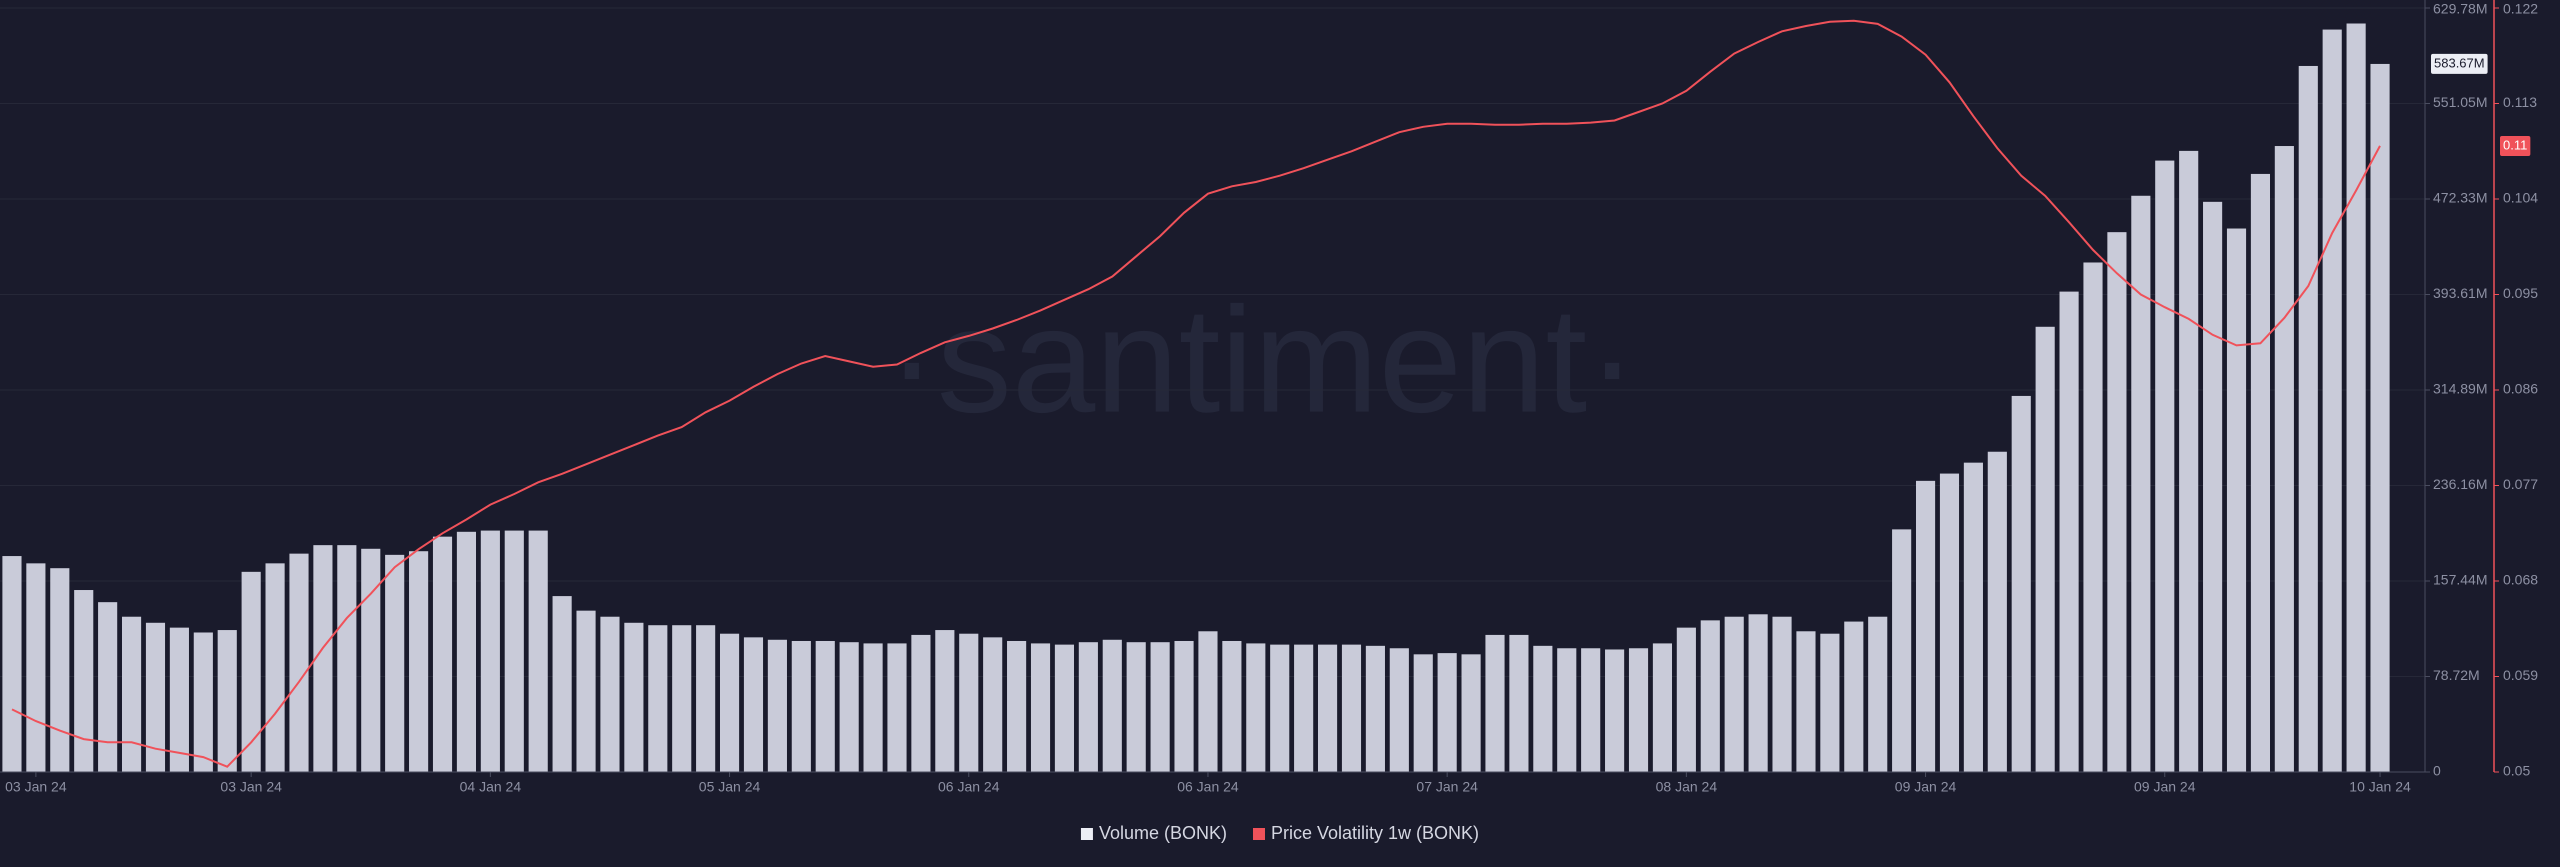  What do you see at coordinates (2520, 484) in the screenshot?
I see `y2-tick-label: 0.077` at bounding box center [2520, 484].